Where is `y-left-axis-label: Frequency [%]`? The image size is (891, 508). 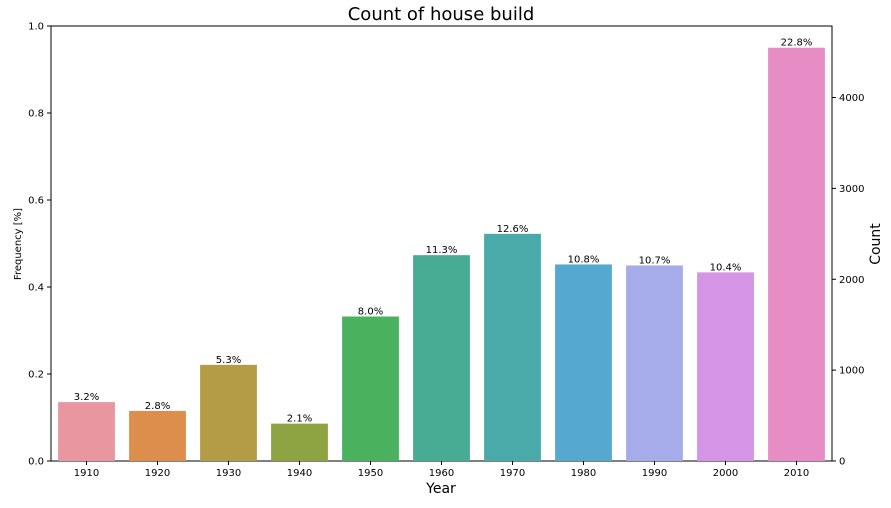 y-left-axis-label: Frequency [%] is located at coordinates (18, 244).